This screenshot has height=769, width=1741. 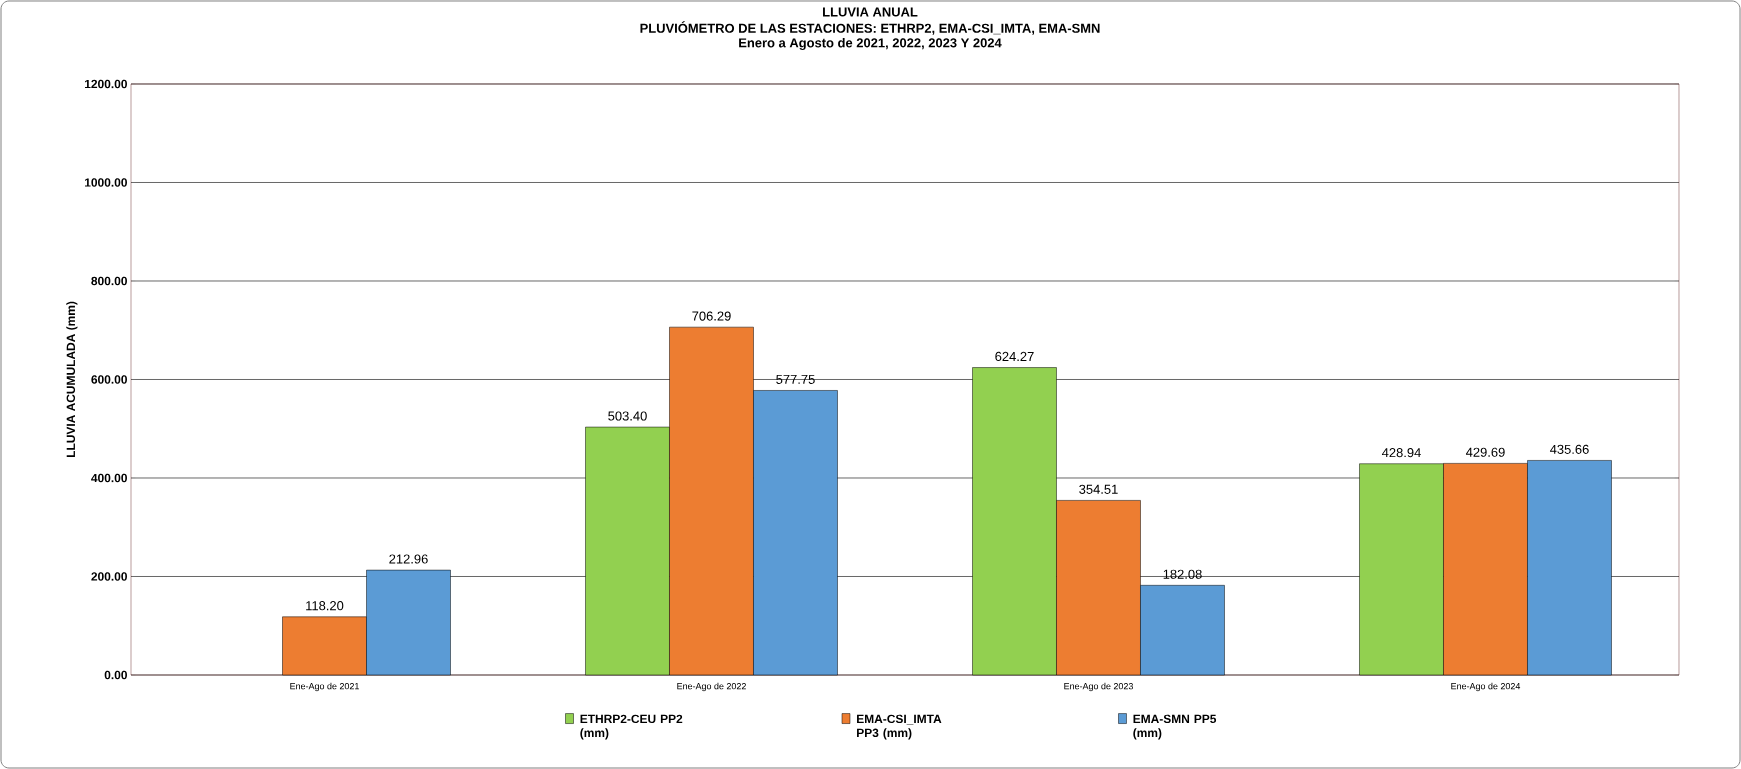 What do you see at coordinates (109, 576) in the screenshot?
I see `y-tick-label: 200.00` at bounding box center [109, 576].